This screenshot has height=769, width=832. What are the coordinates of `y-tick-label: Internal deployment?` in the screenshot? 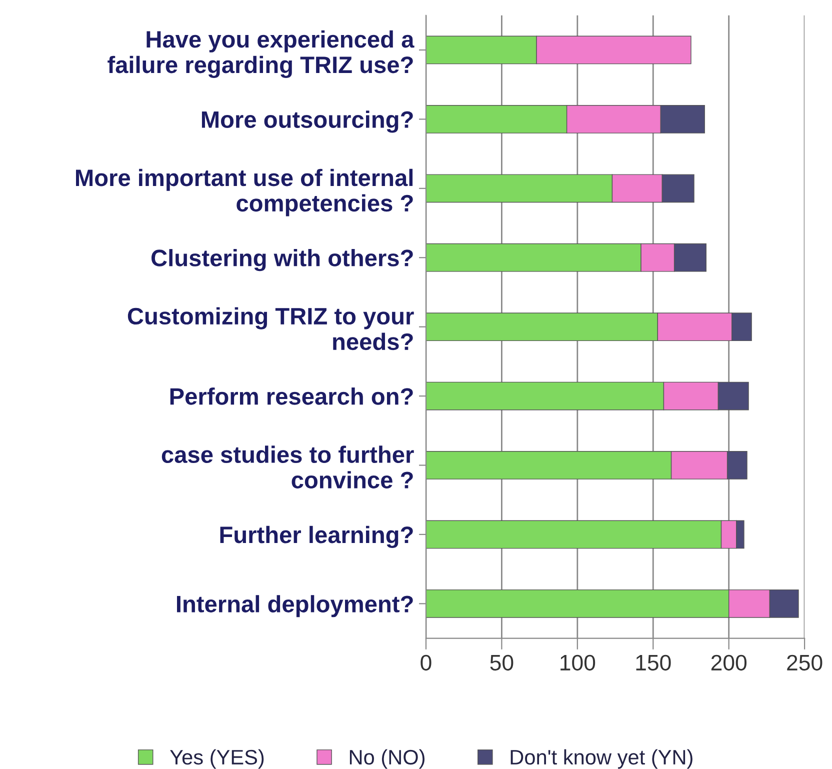 It's located at (295, 606).